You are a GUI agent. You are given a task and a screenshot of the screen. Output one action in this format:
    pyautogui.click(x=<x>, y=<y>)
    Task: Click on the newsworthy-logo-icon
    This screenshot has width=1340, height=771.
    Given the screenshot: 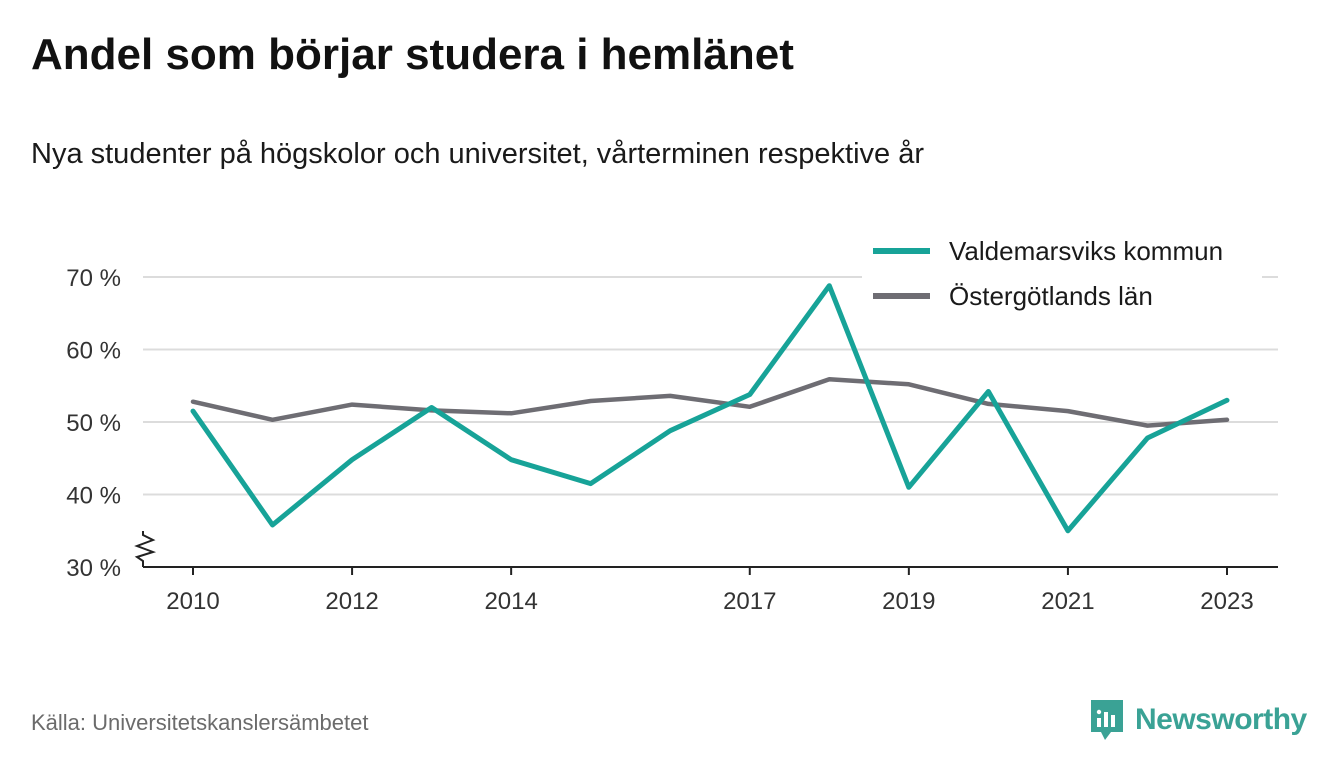 What is the action you would take?
    pyautogui.click(x=1107, y=720)
    